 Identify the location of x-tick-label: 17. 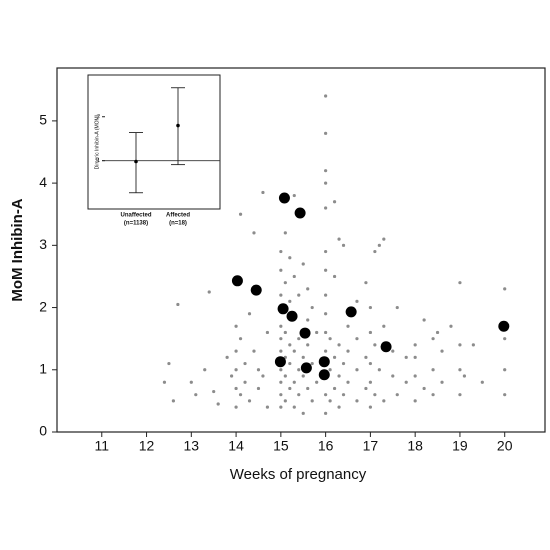
(371, 446).